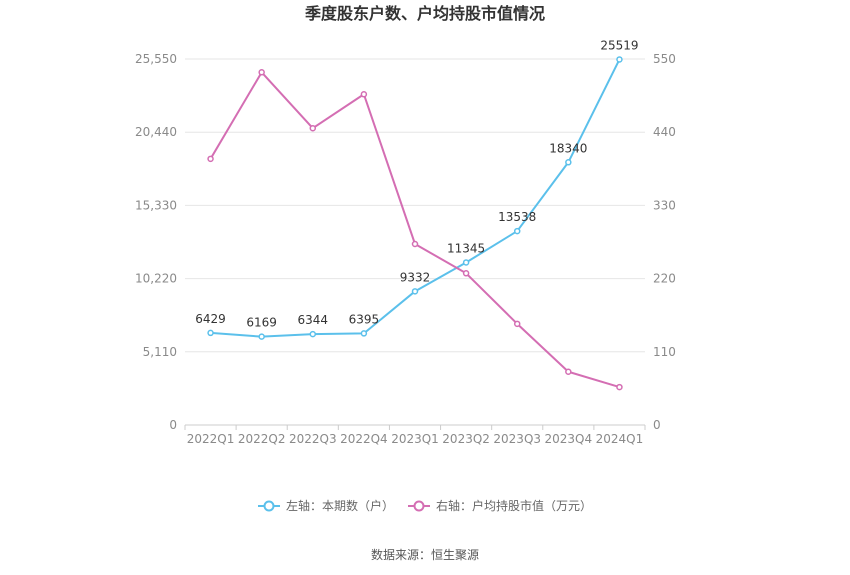  I want to click on x-tick-label: 2023Q3, so click(517, 439).